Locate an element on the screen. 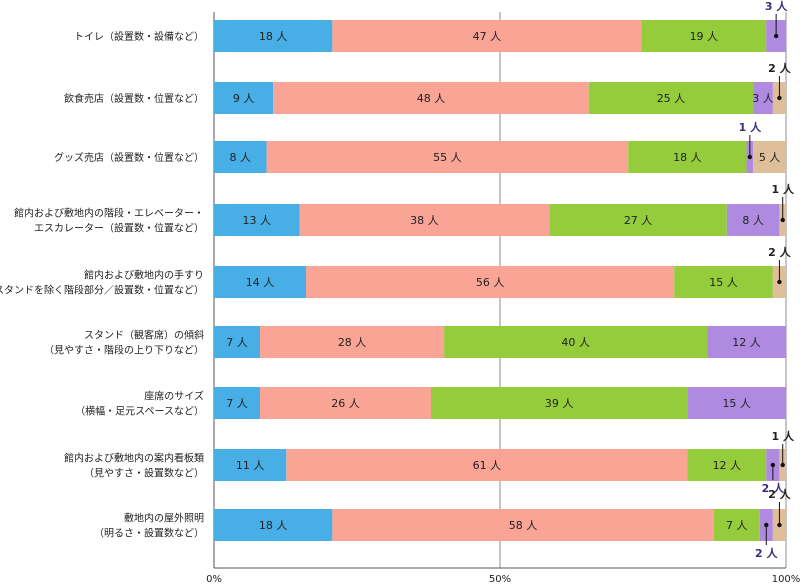 Image resolution: width=805 pixels, height=586 pixels. category-label: トイレ（設置数・設備など） is located at coordinates (139, 36).